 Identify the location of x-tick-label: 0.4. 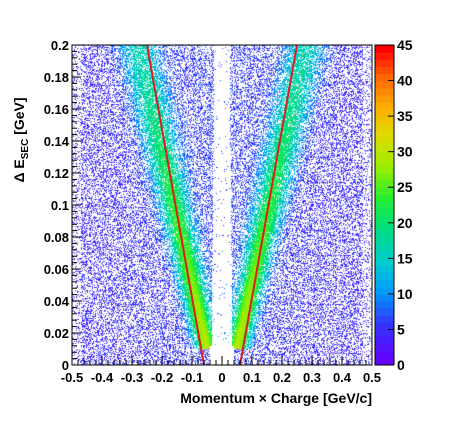
(342, 377).